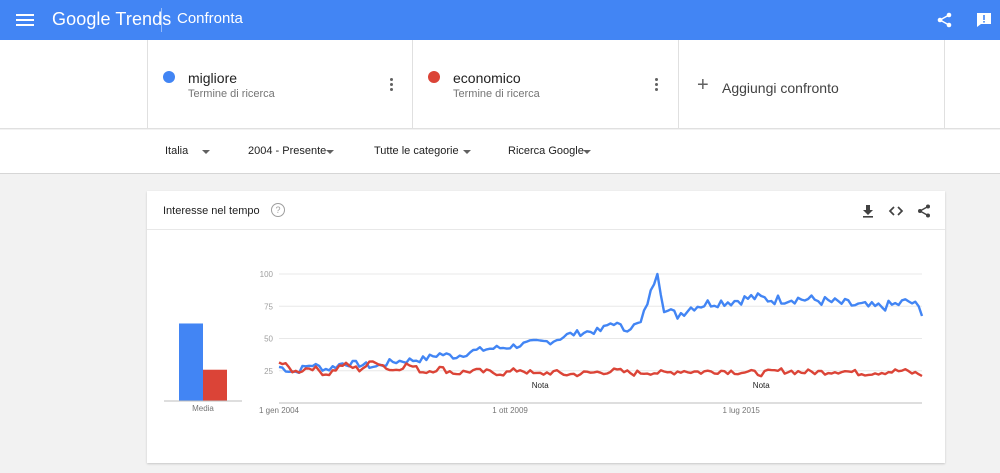 Image resolution: width=1000 pixels, height=473 pixels. I want to click on series-line-migliore, so click(601, 323).